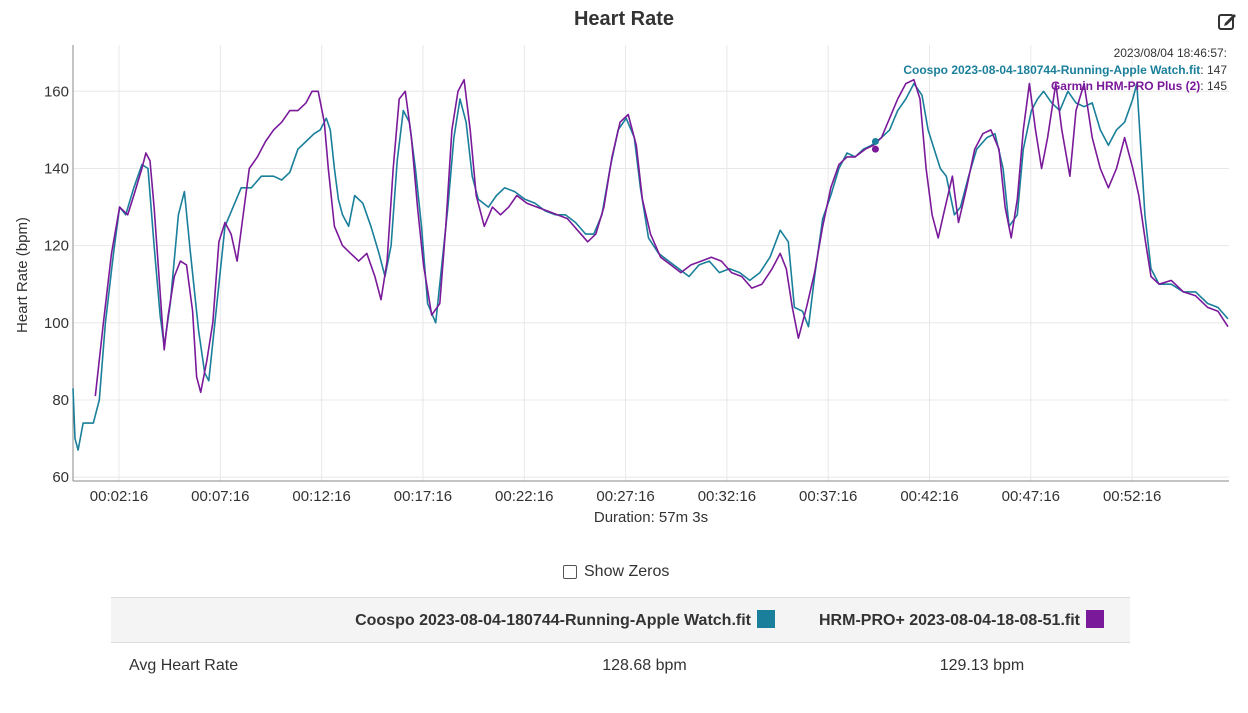  What do you see at coordinates (644, 665) in the screenshot?
I see `coospo-avg-hr: 128.68 bpm` at bounding box center [644, 665].